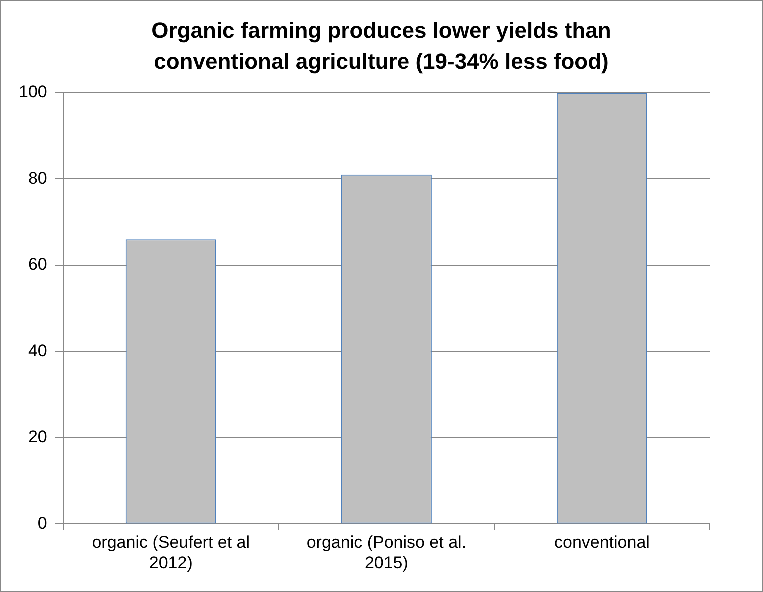 This screenshot has height=592, width=763. What do you see at coordinates (602, 542) in the screenshot?
I see `x-tick-label: conventional` at bounding box center [602, 542].